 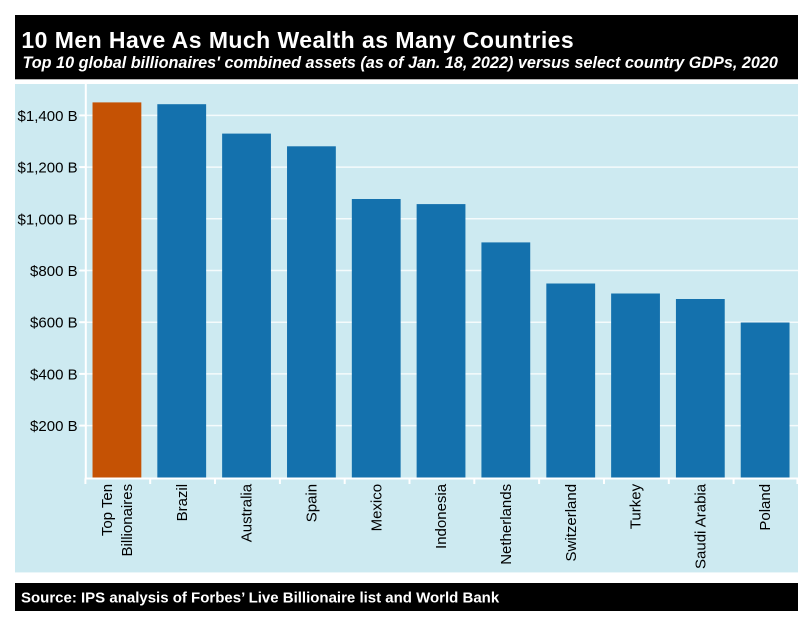 What do you see at coordinates (48, 219) in the screenshot?
I see `svg-text: $1,000 B` at bounding box center [48, 219].